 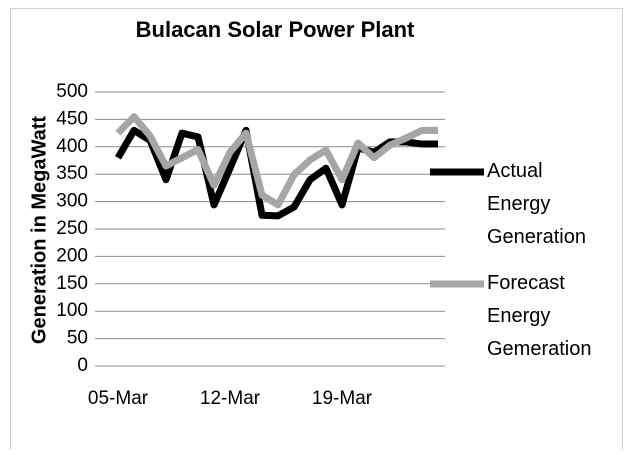 I want to click on data-line, so click(x=276, y=161).